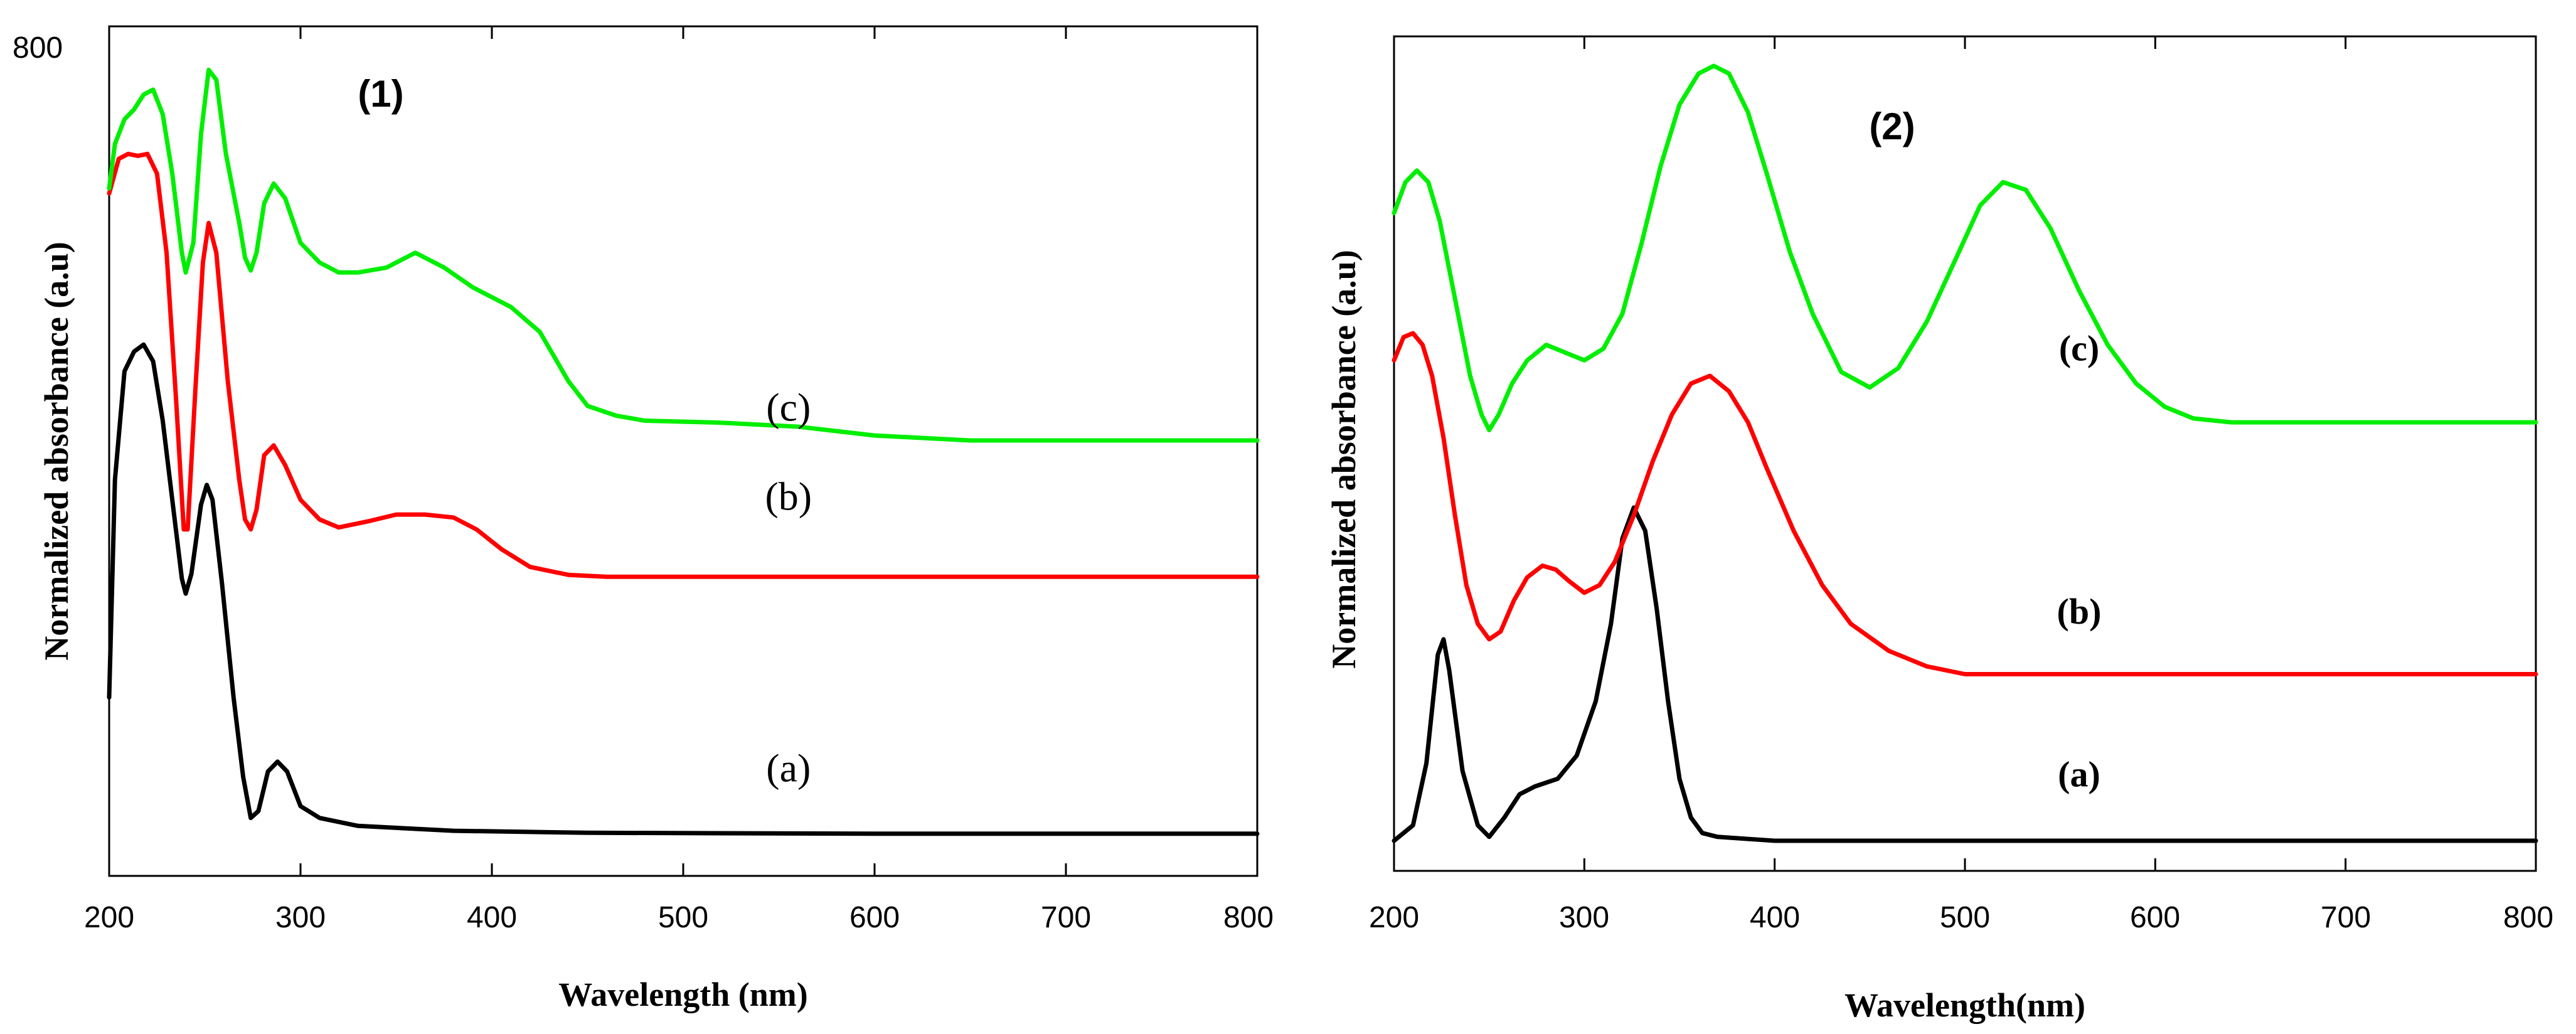  I want to click on x-axis-title-panel-1: Wavelength (nm), so click(683, 995).